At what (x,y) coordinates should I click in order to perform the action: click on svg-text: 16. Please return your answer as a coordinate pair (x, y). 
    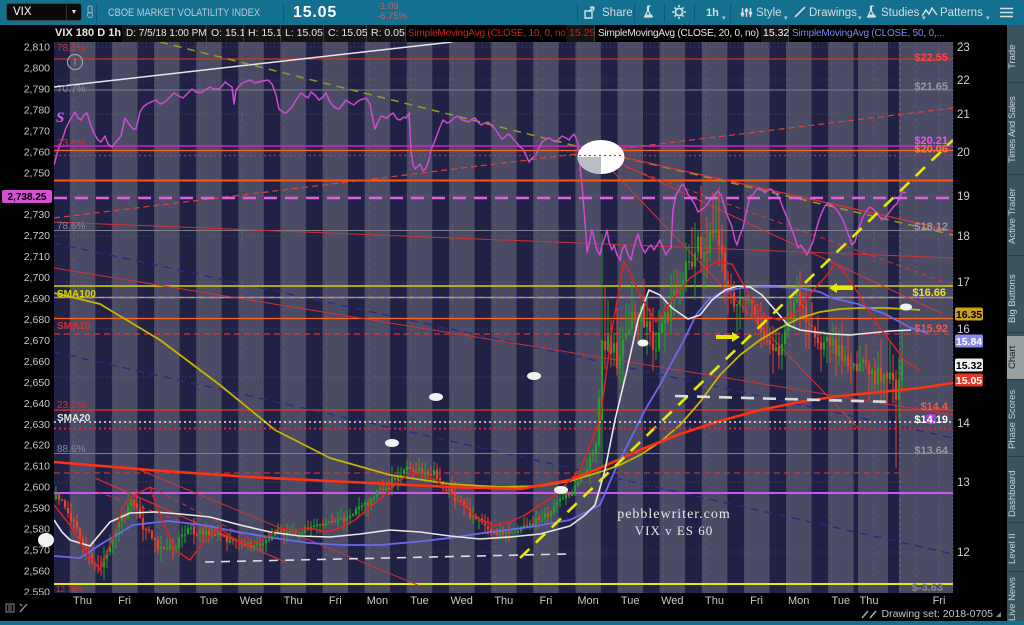
    Looking at the image, I should click on (963, 330).